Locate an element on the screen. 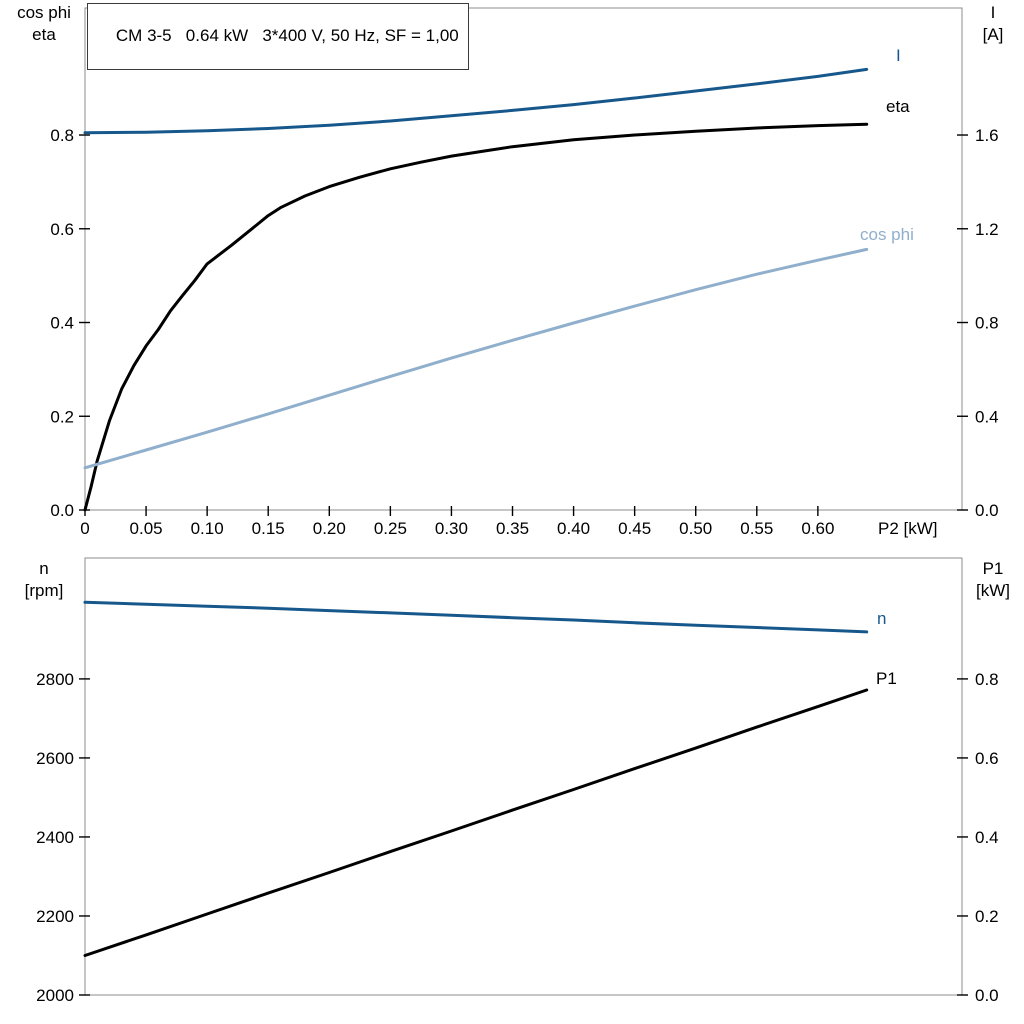 This screenshot has height=1024, width=1024. chart-title-box: CM 3-5 0.64 kW 3*400 V, 50 Hz, SF = 1,00 is located at coordinates (278, 36).